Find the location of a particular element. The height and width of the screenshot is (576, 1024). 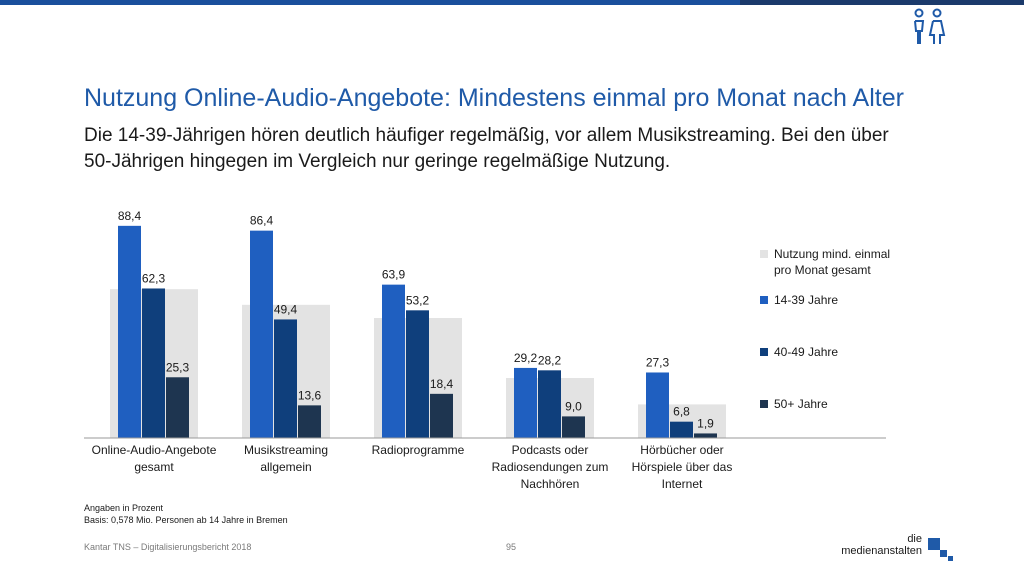

brand-text-line1: die is located at coordinates (914, 539).